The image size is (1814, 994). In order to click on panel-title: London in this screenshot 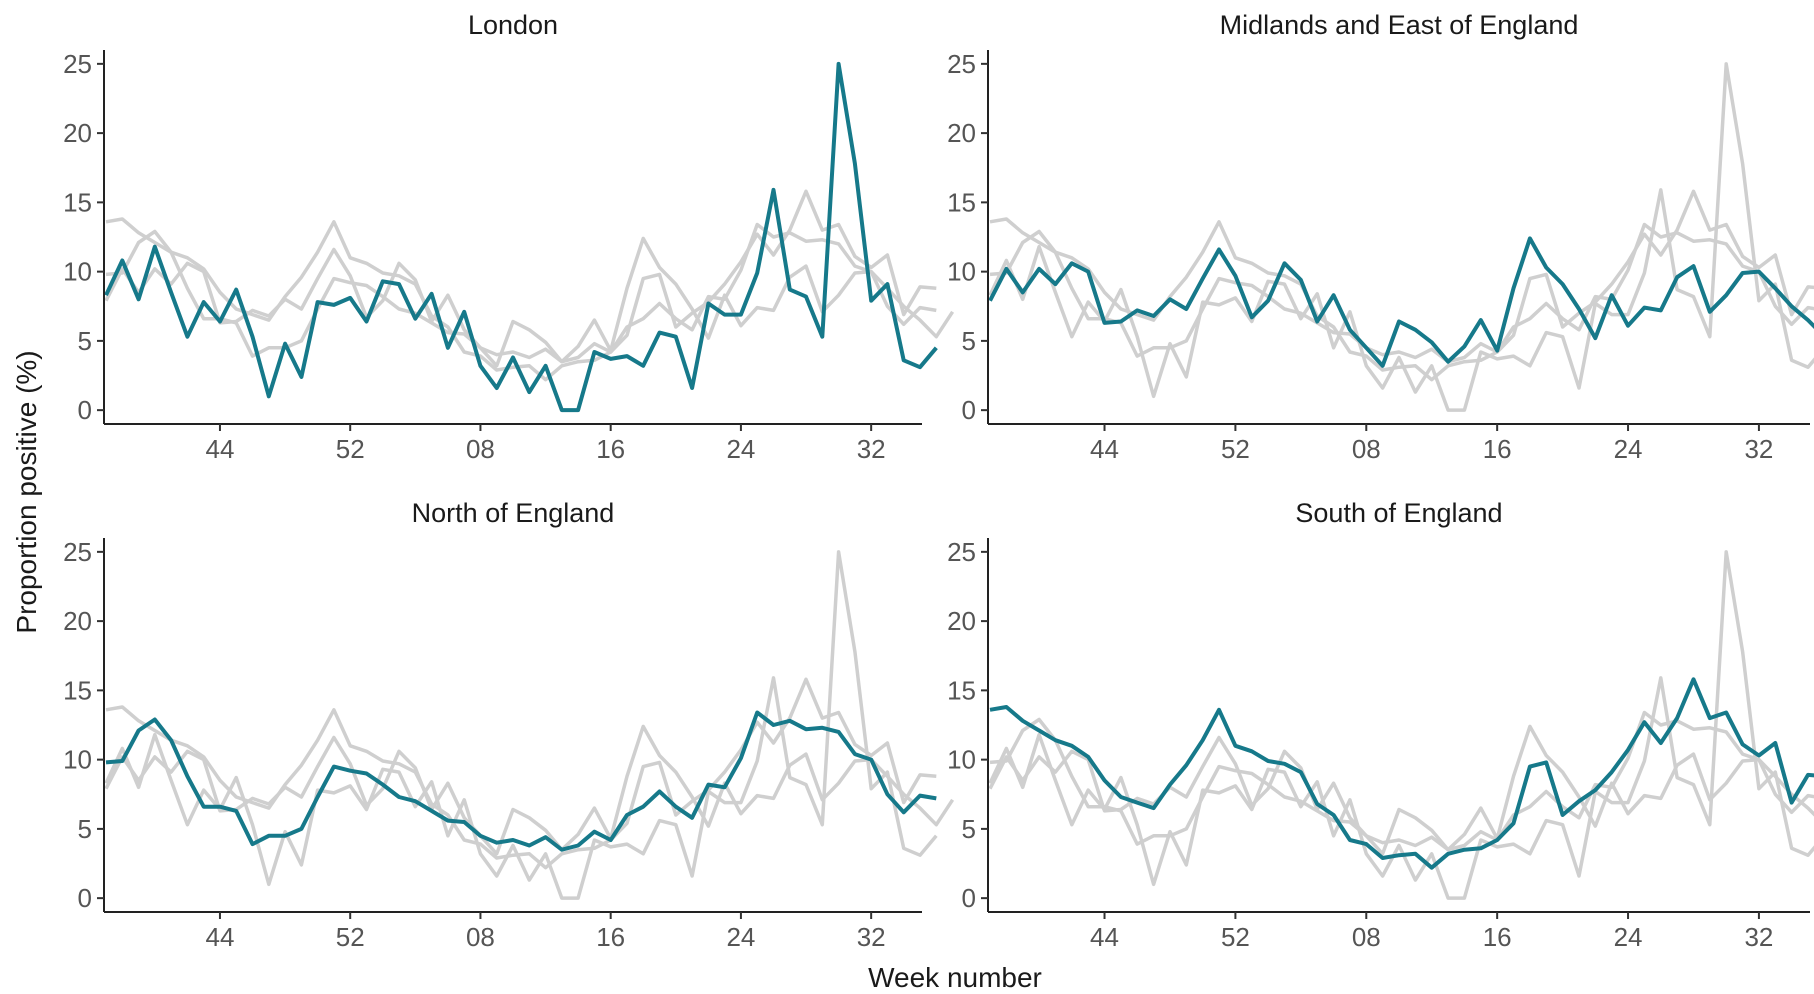, I will do `click(513, 25)`.